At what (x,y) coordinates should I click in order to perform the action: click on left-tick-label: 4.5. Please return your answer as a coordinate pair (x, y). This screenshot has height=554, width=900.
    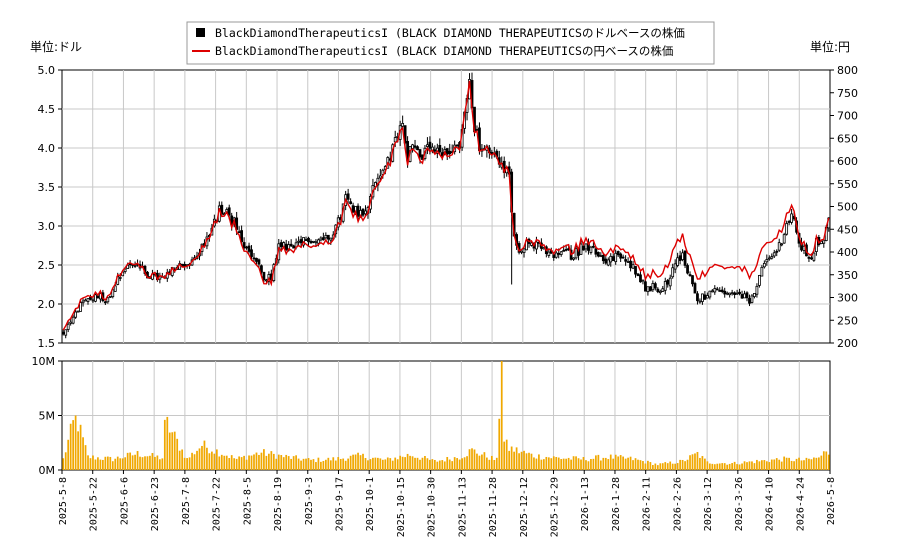
    Looking at the image, I should click on (47, 109).